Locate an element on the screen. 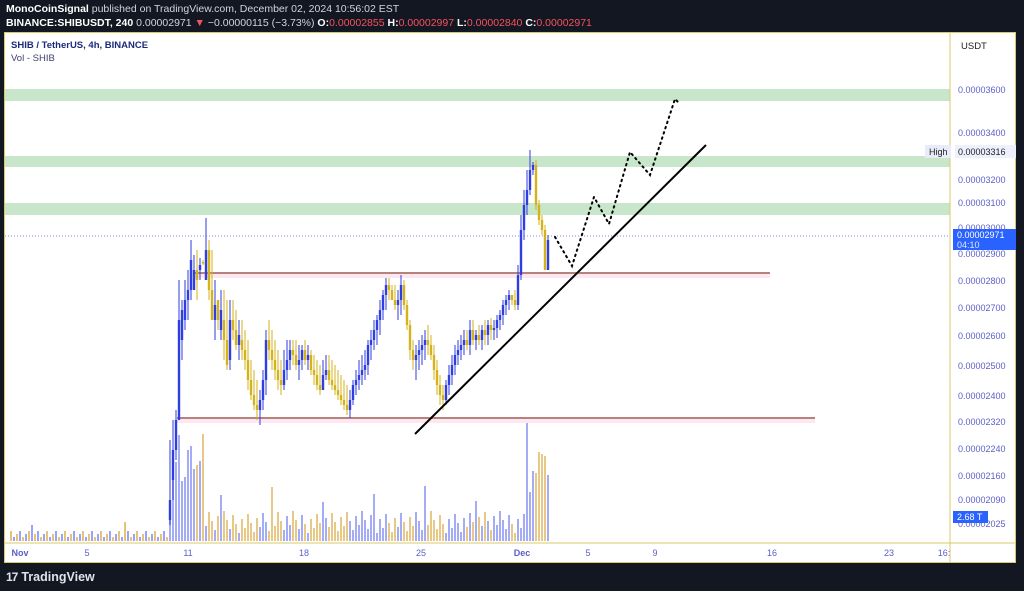  author-name: MonoCoinSignal is located at coordinates (47, 9).